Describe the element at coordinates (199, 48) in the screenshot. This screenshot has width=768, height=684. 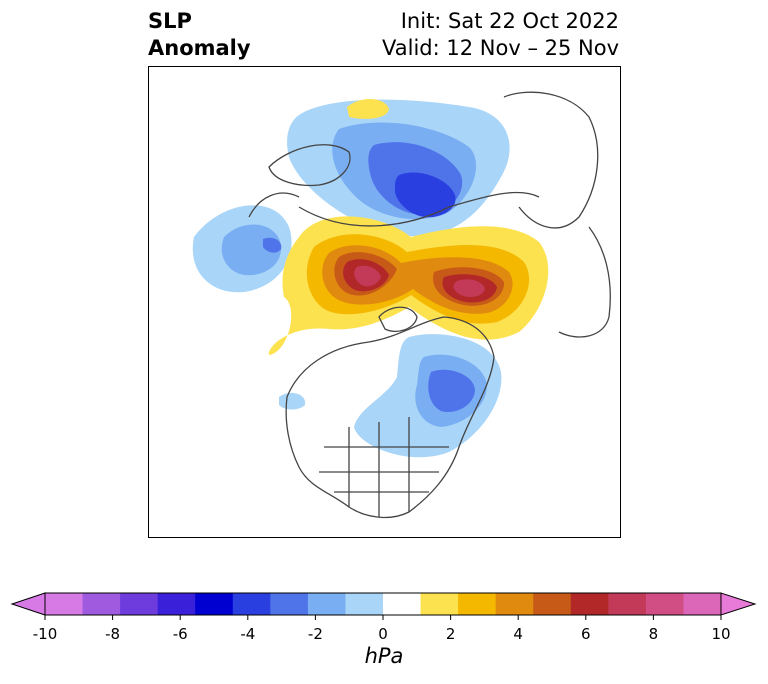
I see `title-line-2: Anomaly` at that location.